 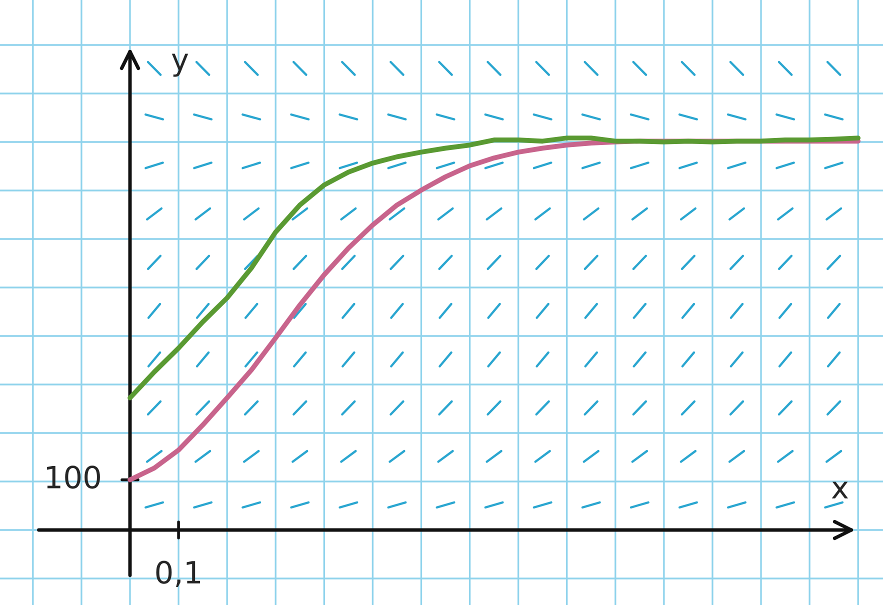 I want to click on text: 0,1, so click(x=178, y=573).